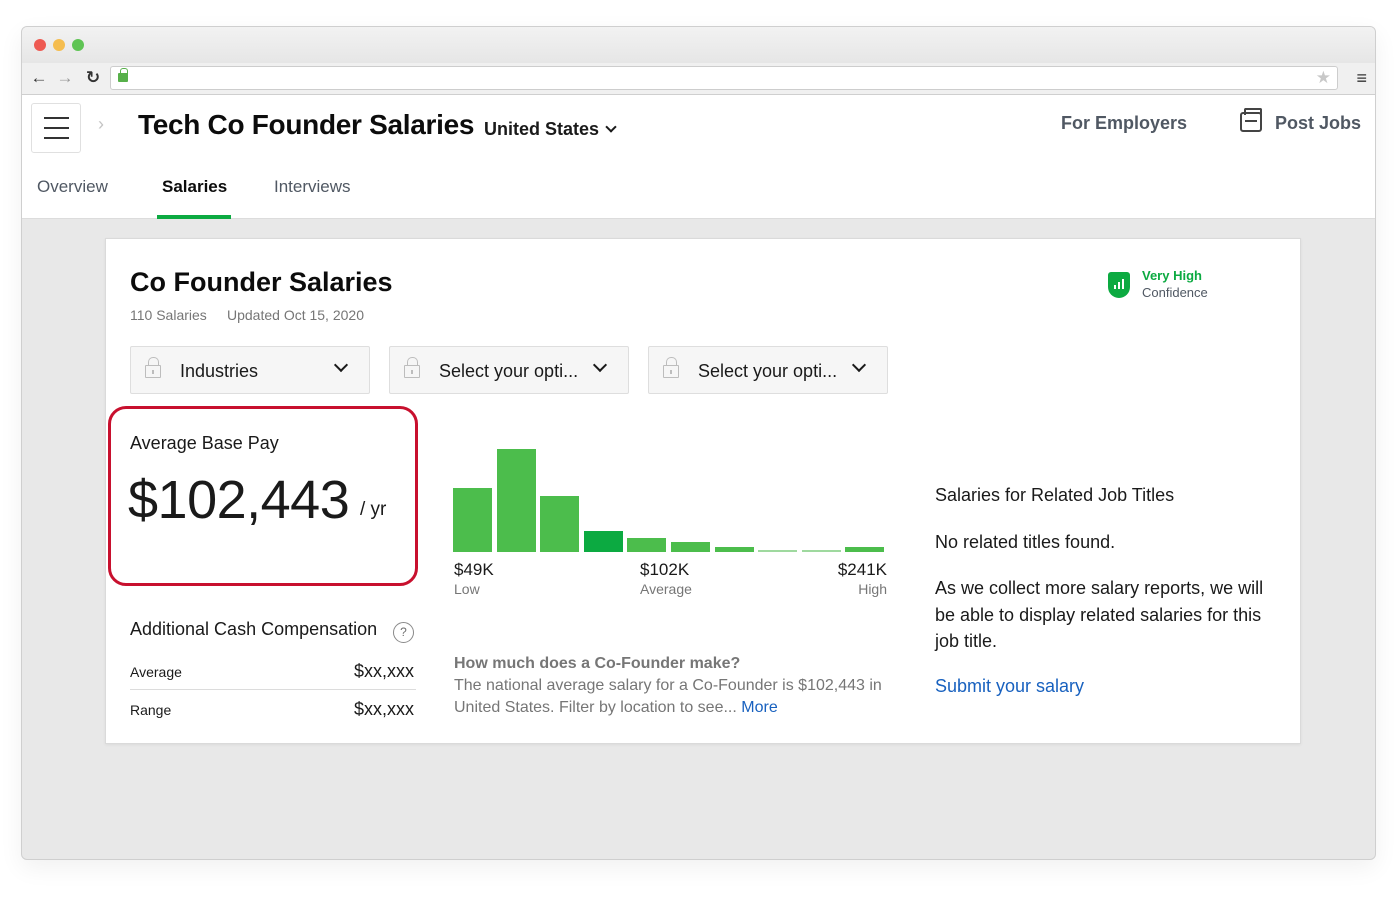 The height and width of the screenshot is (897, 1399). What do you see at coordinates (1025, 542) in the screenshot?
I see `no-related-titles: No related titles found.` at bounding box center [1025, 542].